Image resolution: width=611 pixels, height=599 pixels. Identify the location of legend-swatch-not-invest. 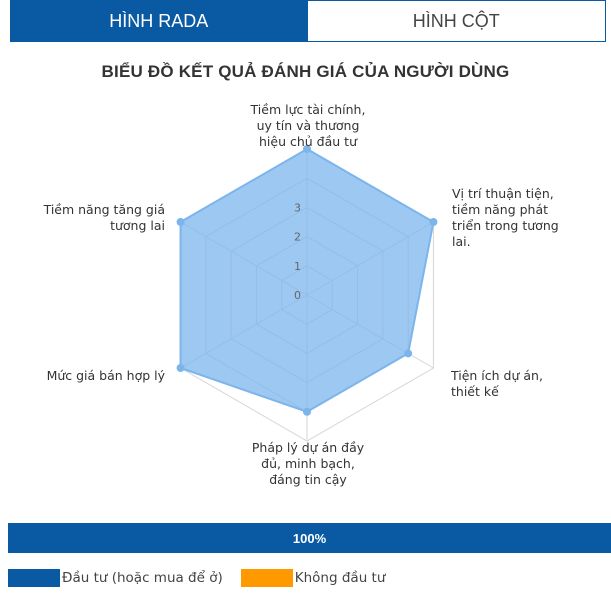
(266, 578).